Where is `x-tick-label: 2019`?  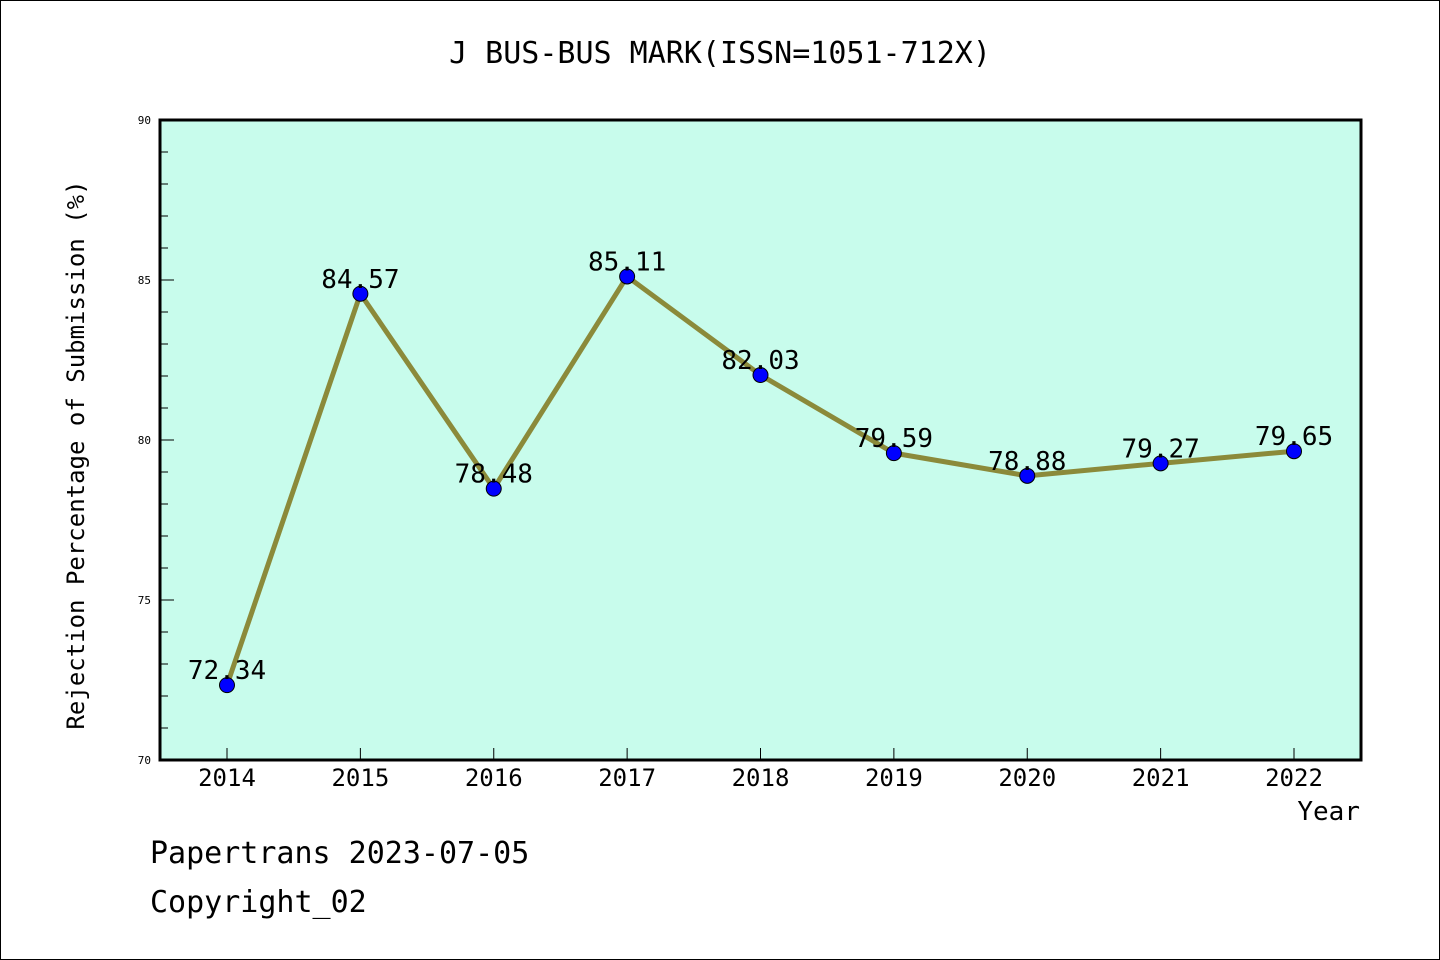
x-tick-label: 2019 is located at coordinates (894, 778).